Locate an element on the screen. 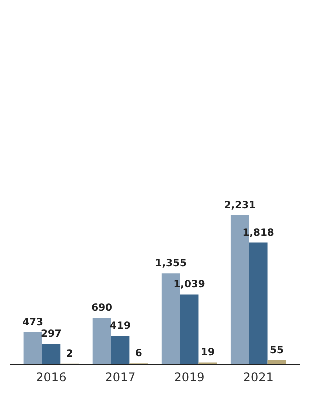 The width and height of the screenshot is (324, 400). data-label: 2,231 is located at coordinates (240, 206).